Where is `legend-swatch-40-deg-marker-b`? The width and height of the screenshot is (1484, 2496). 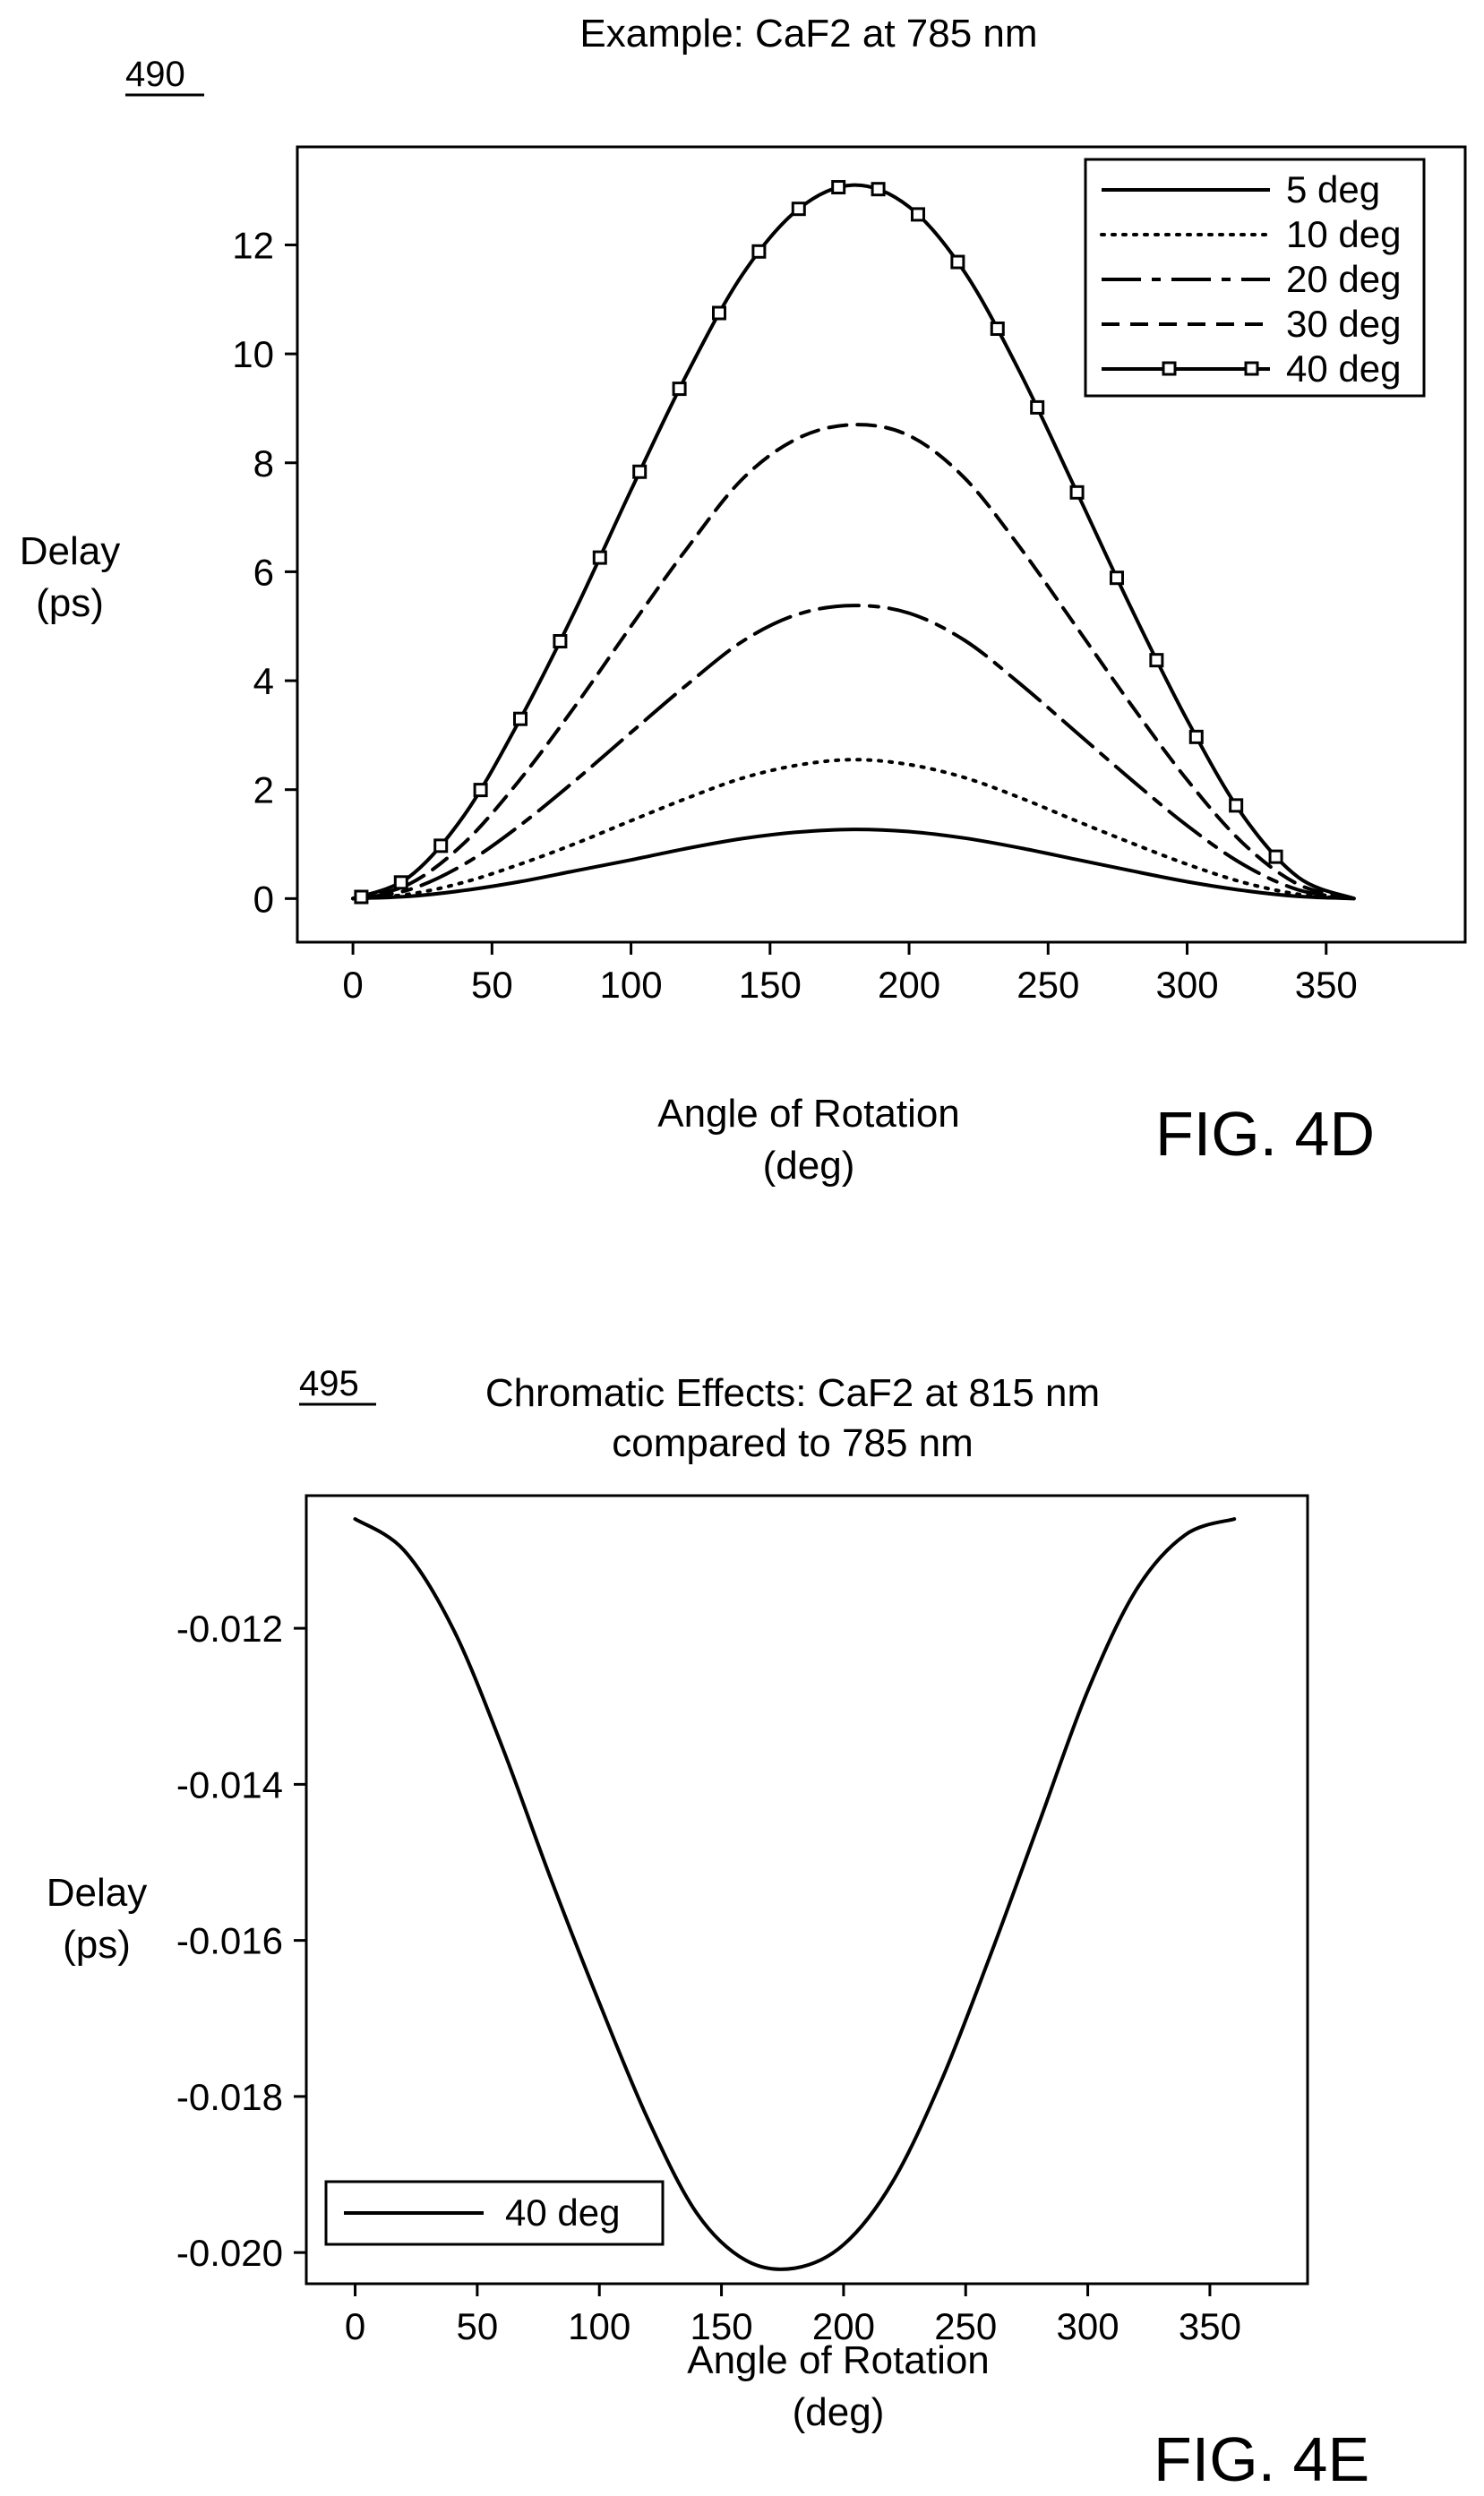
legend-swatch-40-deg-marker-b is located at coordinates (1251, 368).